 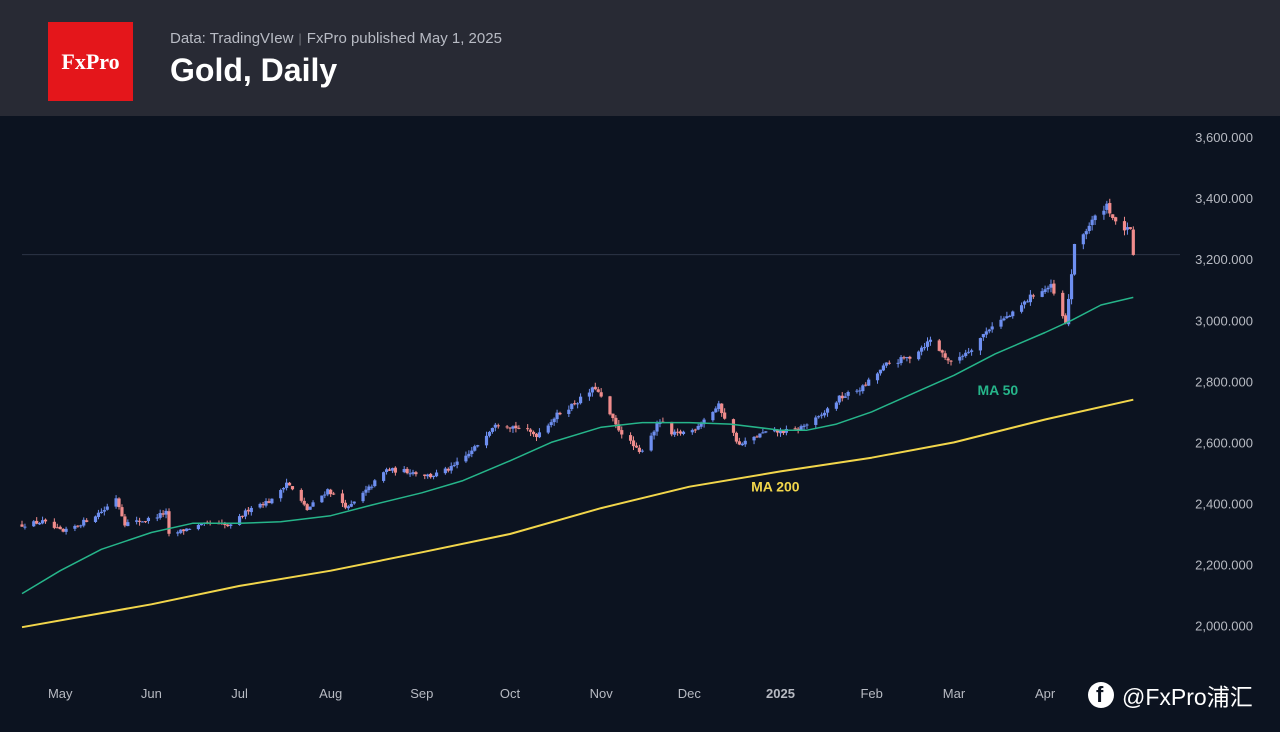 What do you see at coordinates (510, 693) in the screenshot?
I see `x-tick-label: Oct` at bounding box center [510, 693].